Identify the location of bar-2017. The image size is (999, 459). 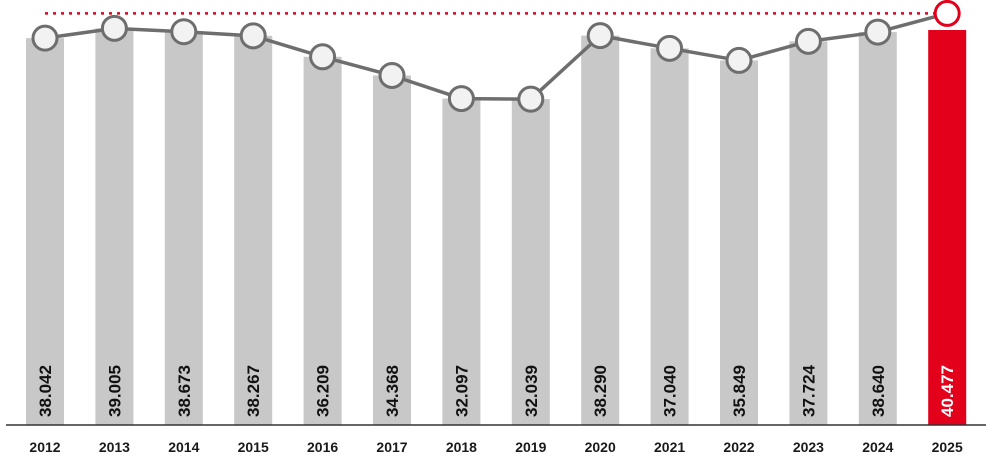
(392, 250).